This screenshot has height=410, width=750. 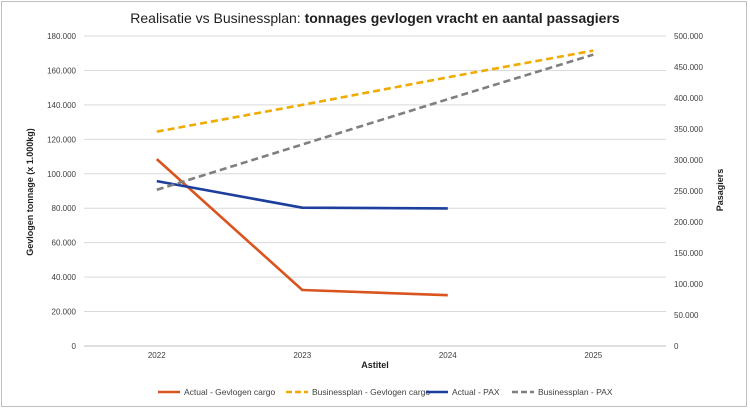 I want to click on y2-tick-label: 300.000, so click(x=688, y=160).